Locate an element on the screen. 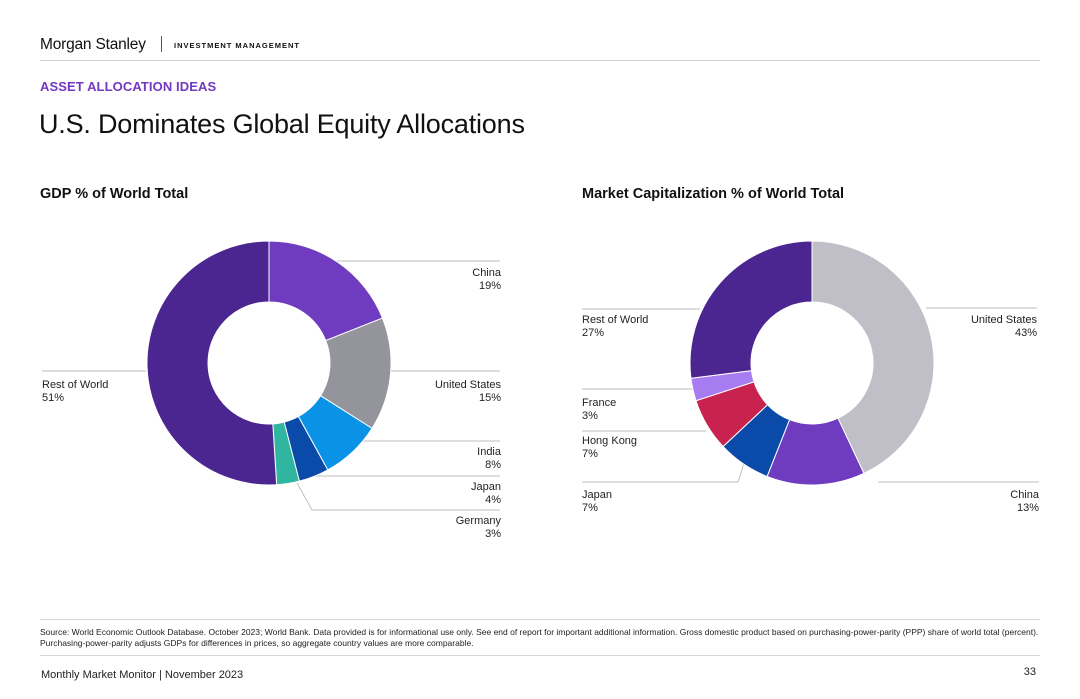 This screenshot has height=699, width=1080. gdp-label-china: China is located at coordinates (487, 273).